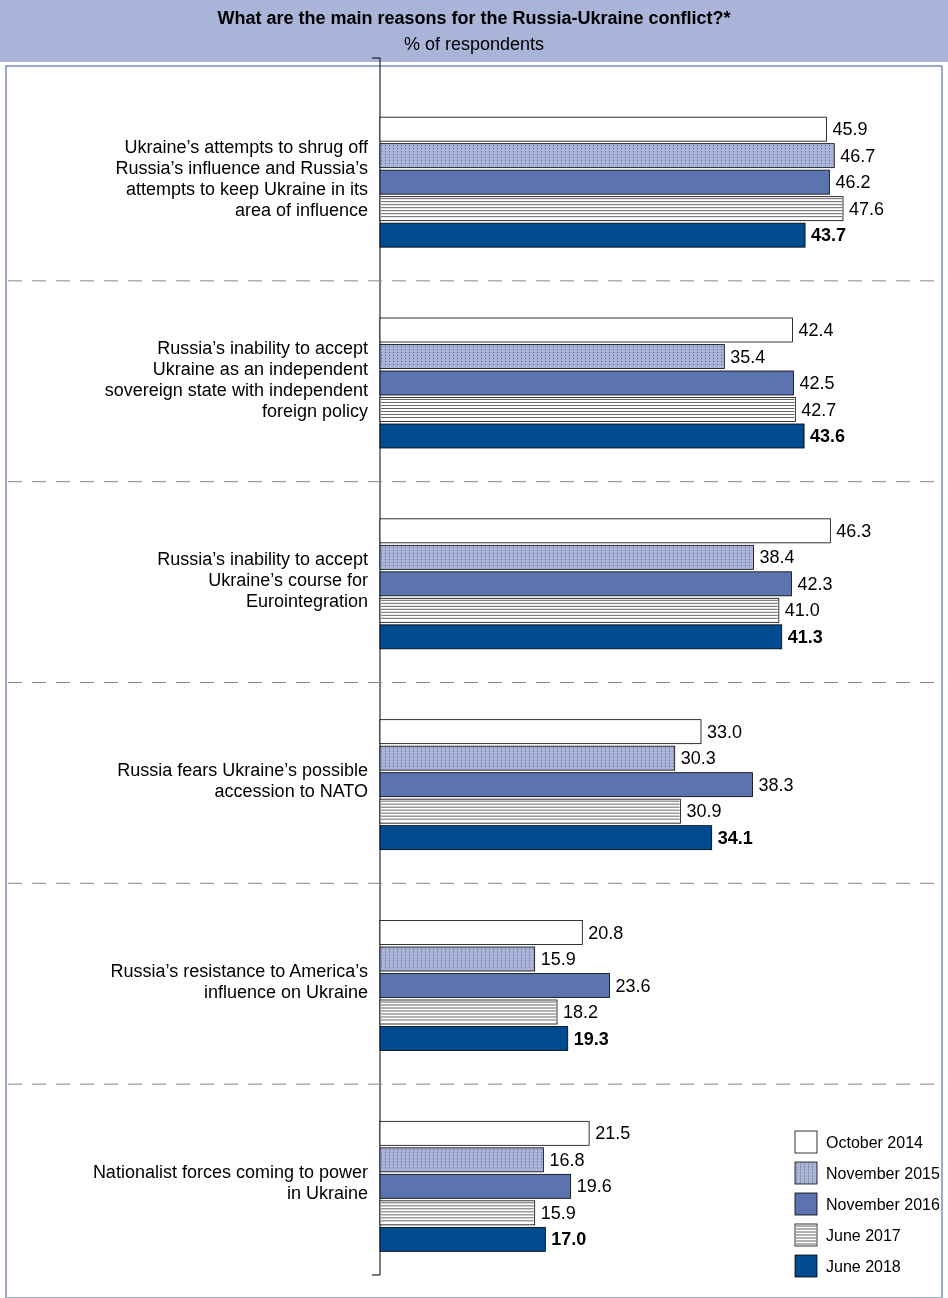 The image size is (948, 1298). I want to click on data-label: 42.5, so click(817, 383).